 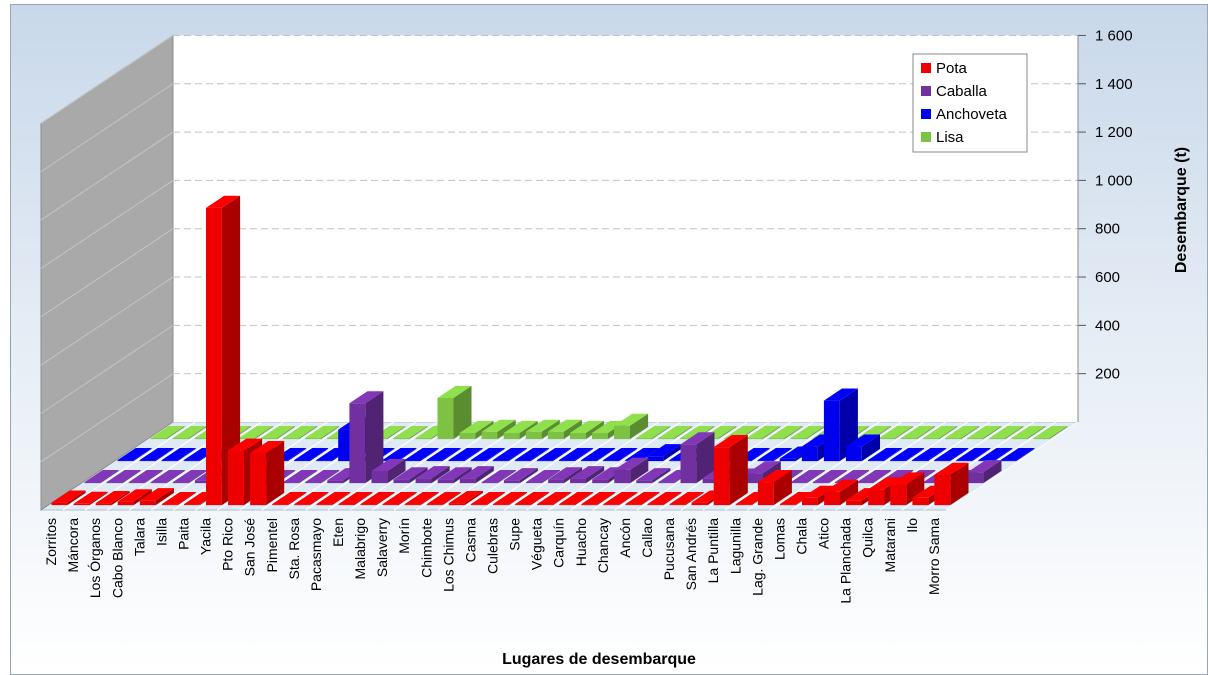 I want to click on x-tick-label: Zorritos, so click(x=51, y=541).